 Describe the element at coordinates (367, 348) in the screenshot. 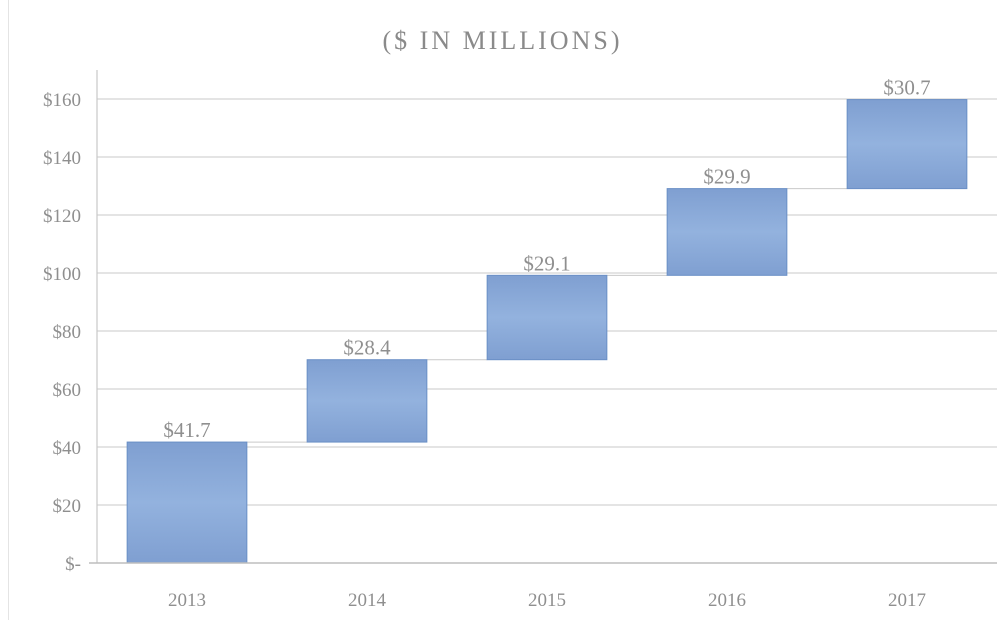

I see `data-label-2014: $28.4` at that location.